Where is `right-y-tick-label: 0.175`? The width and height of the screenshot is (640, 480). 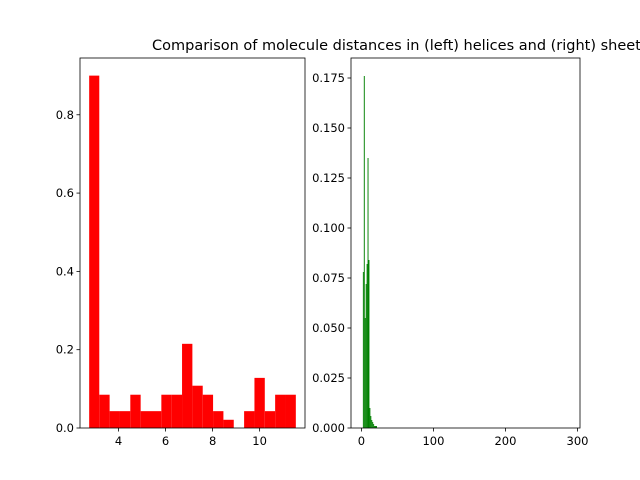 right-y-tick-label: 0.175 is located at coordinates (328, 78).